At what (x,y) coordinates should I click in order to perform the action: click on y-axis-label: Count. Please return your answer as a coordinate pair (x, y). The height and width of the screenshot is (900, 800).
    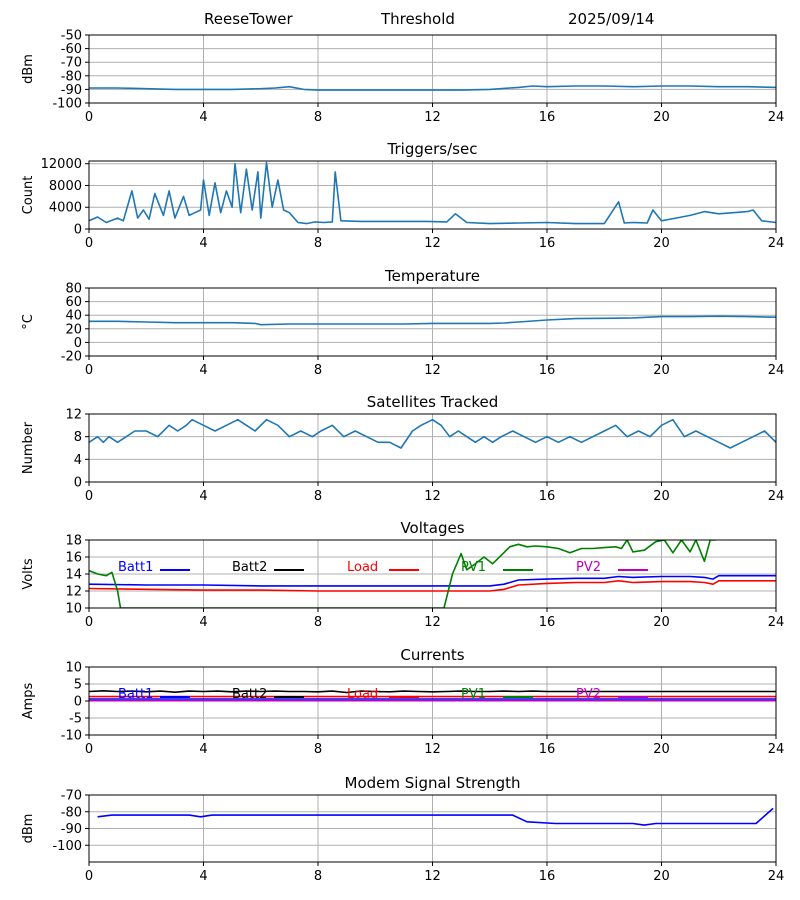
    Looking at the image, I should click on (28, 195).